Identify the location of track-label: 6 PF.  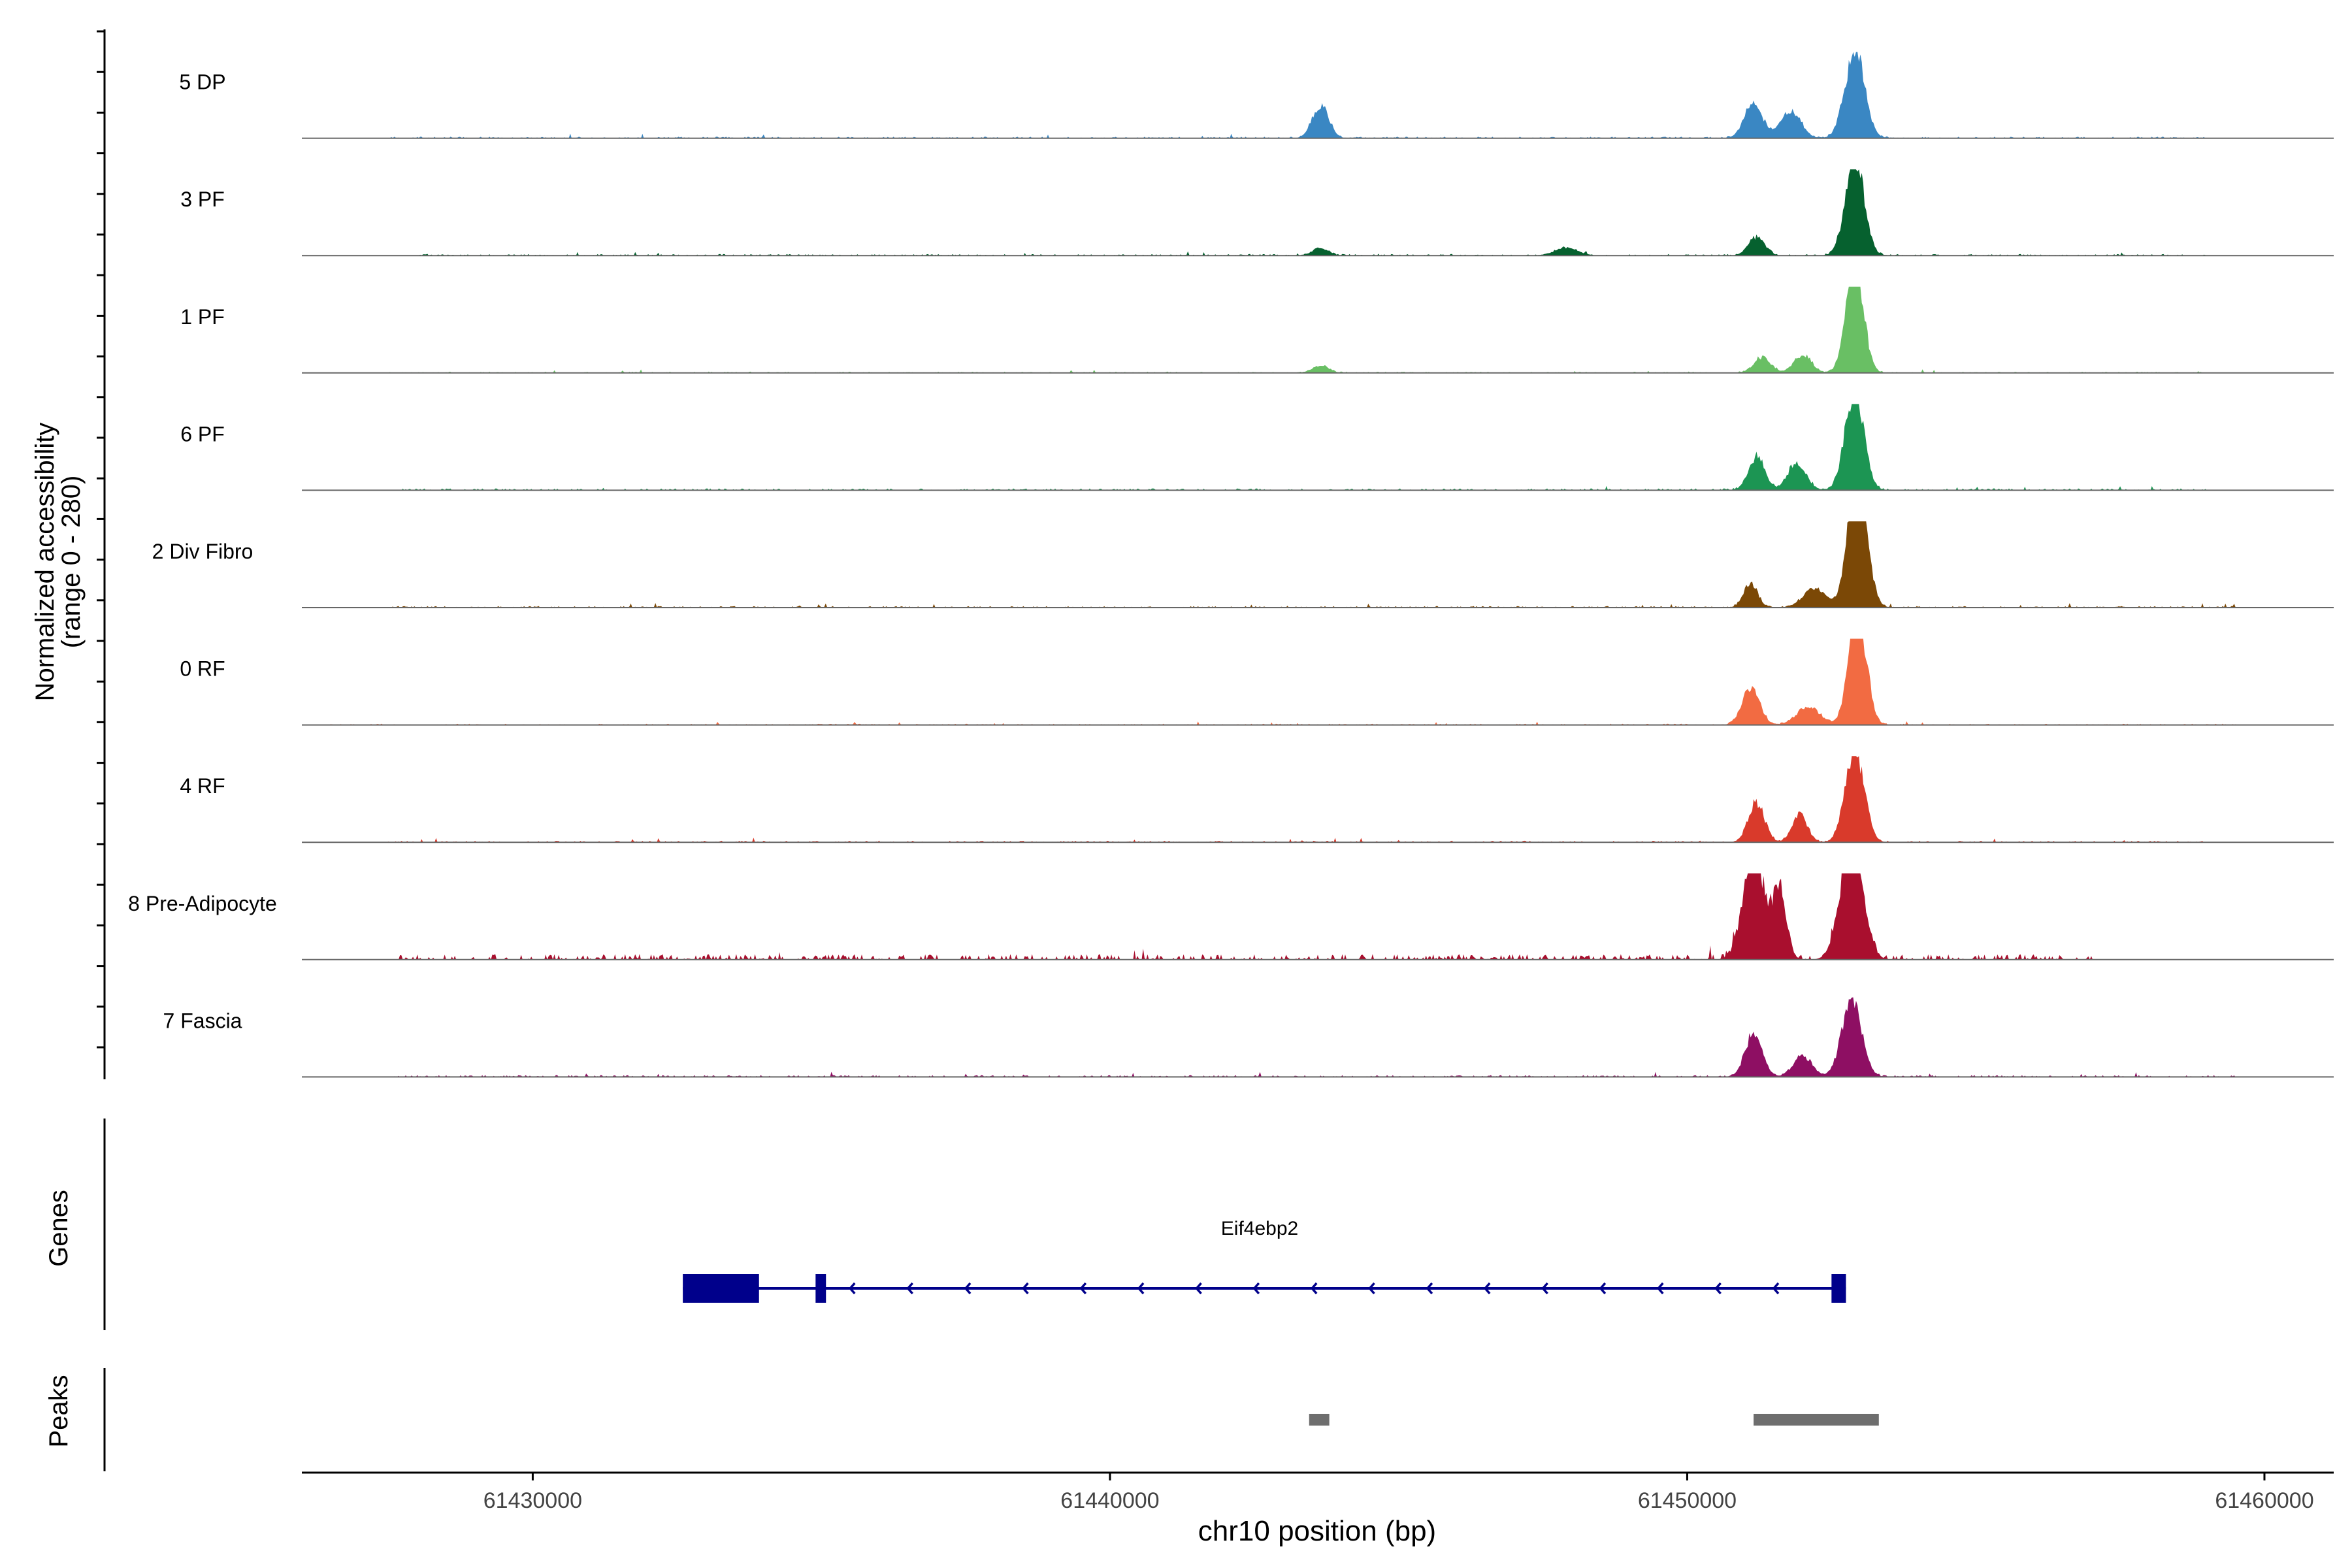
(202, 434).